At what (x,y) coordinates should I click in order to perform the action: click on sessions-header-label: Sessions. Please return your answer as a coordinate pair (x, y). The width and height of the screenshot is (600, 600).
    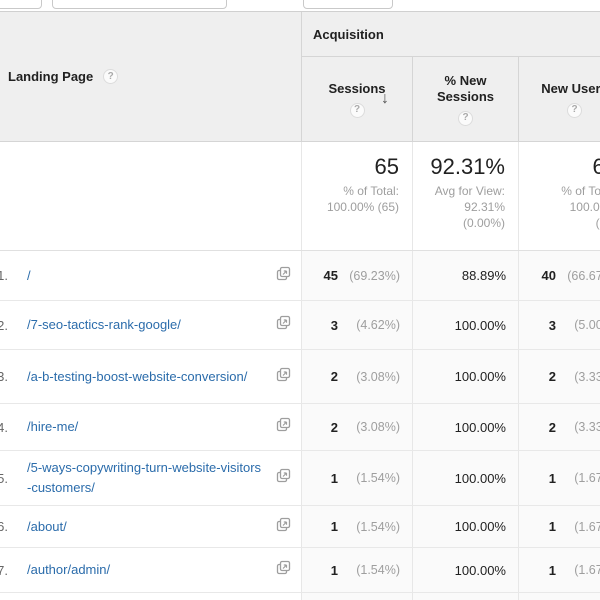
    Looking at the image, I should click on (357, 88).